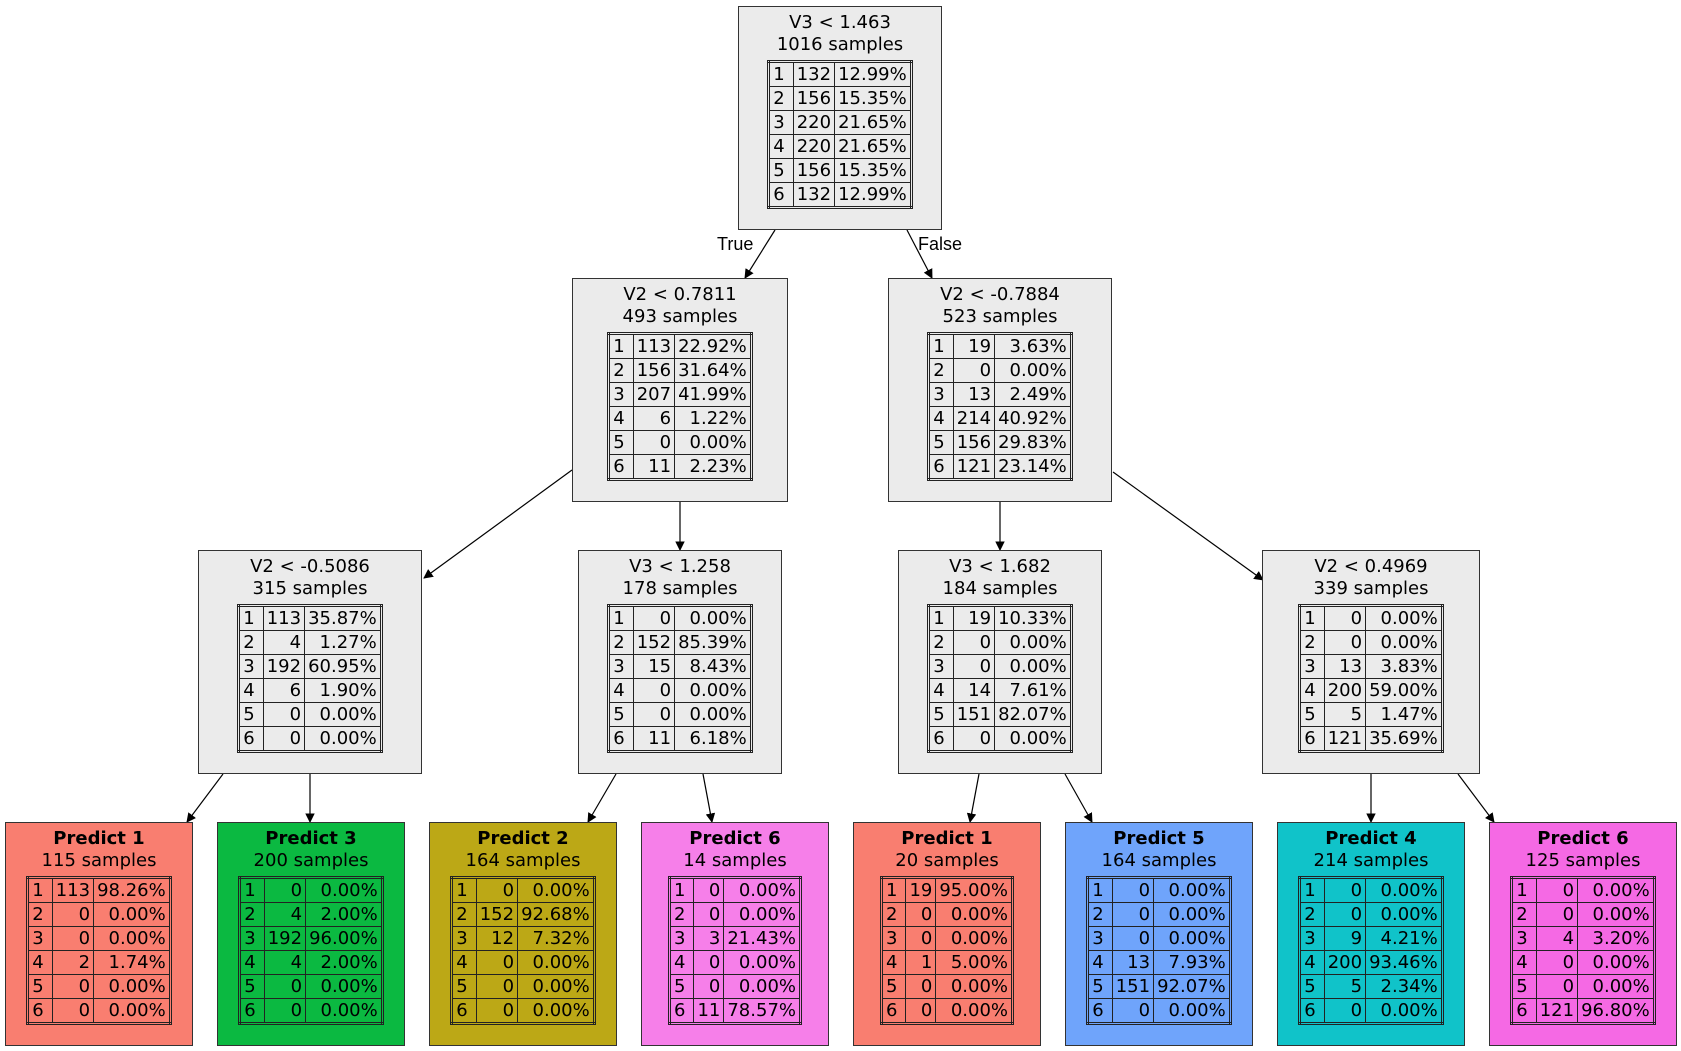 Image resolution: width=1681 pixels, height=1051 pixels. Describe the element at coordinates (654, 467) in the screenshot. I see `count-cell: 11` at that location.